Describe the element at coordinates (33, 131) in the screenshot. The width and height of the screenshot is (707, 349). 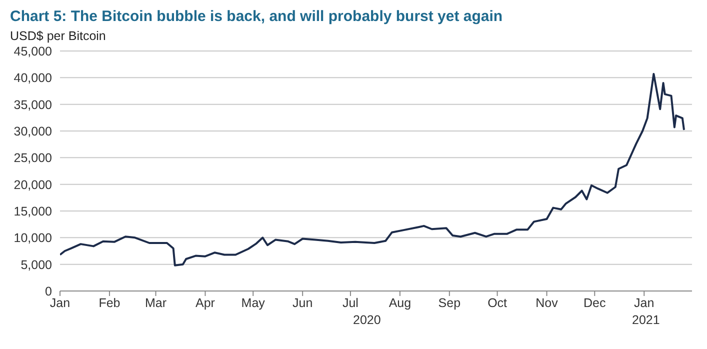
I see `y-tick-label: 30,000` at that location.